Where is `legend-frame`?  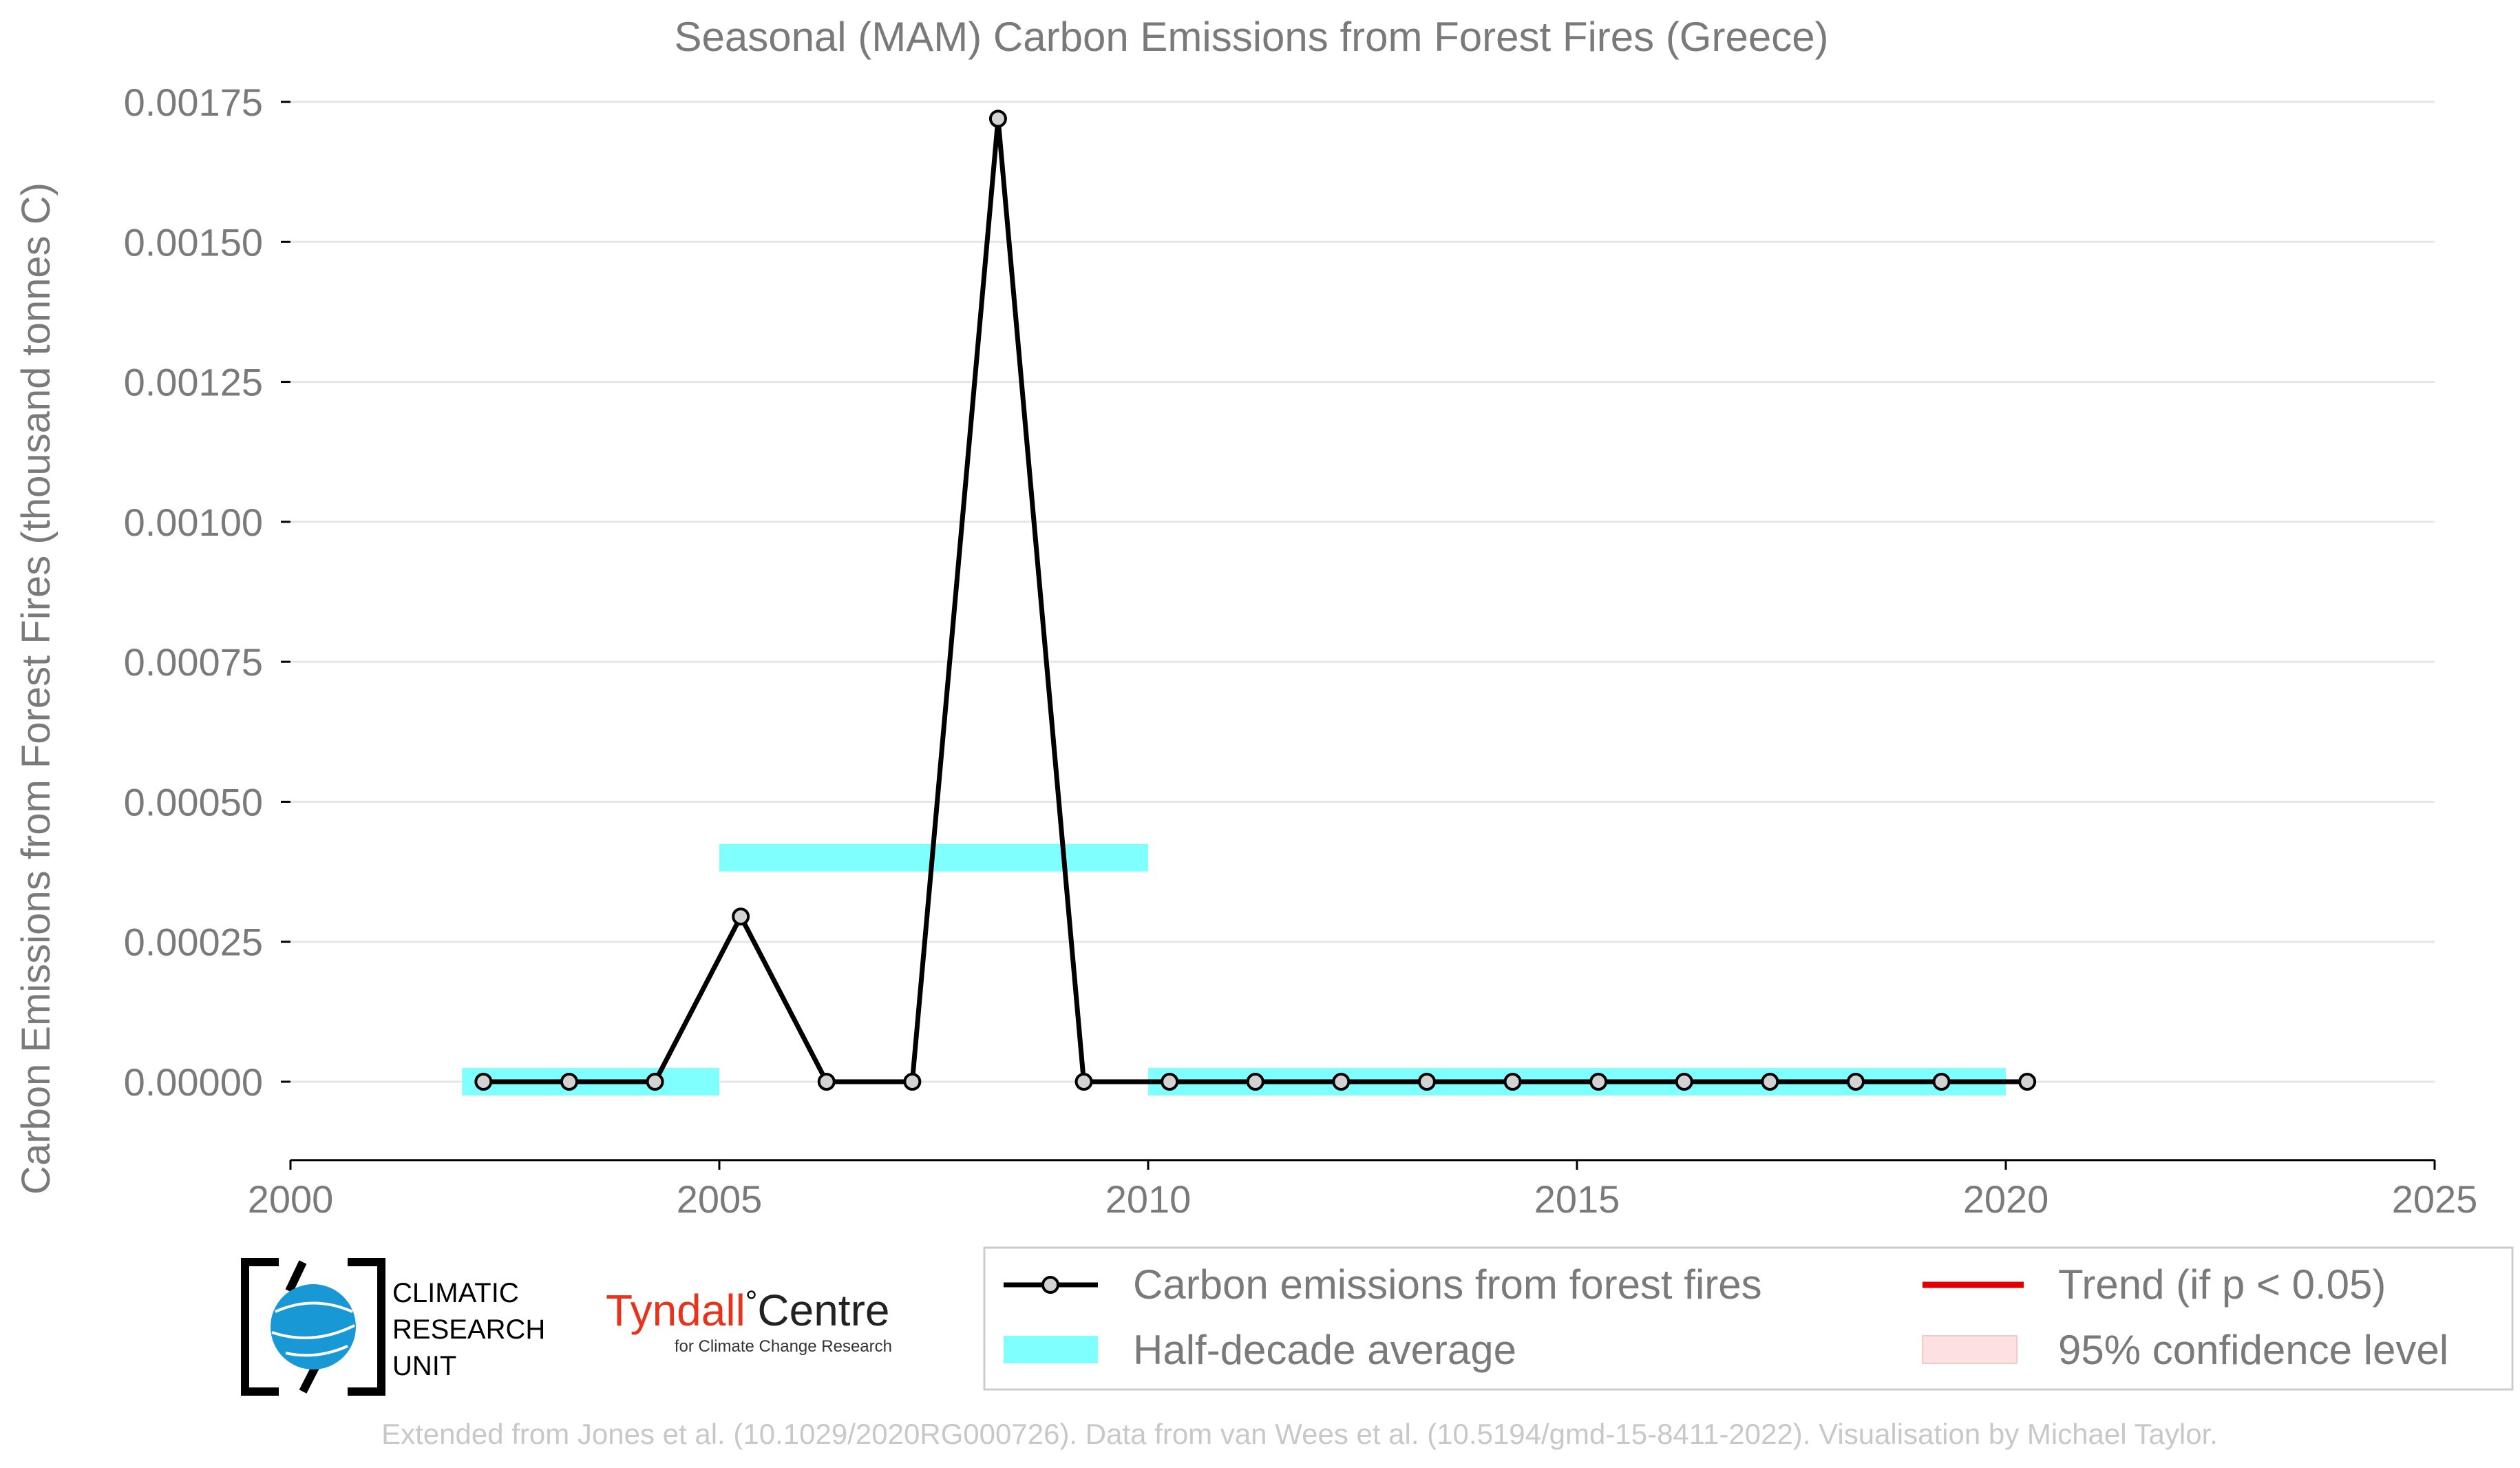 legend-frame is located at coordinates (1748, 1318).